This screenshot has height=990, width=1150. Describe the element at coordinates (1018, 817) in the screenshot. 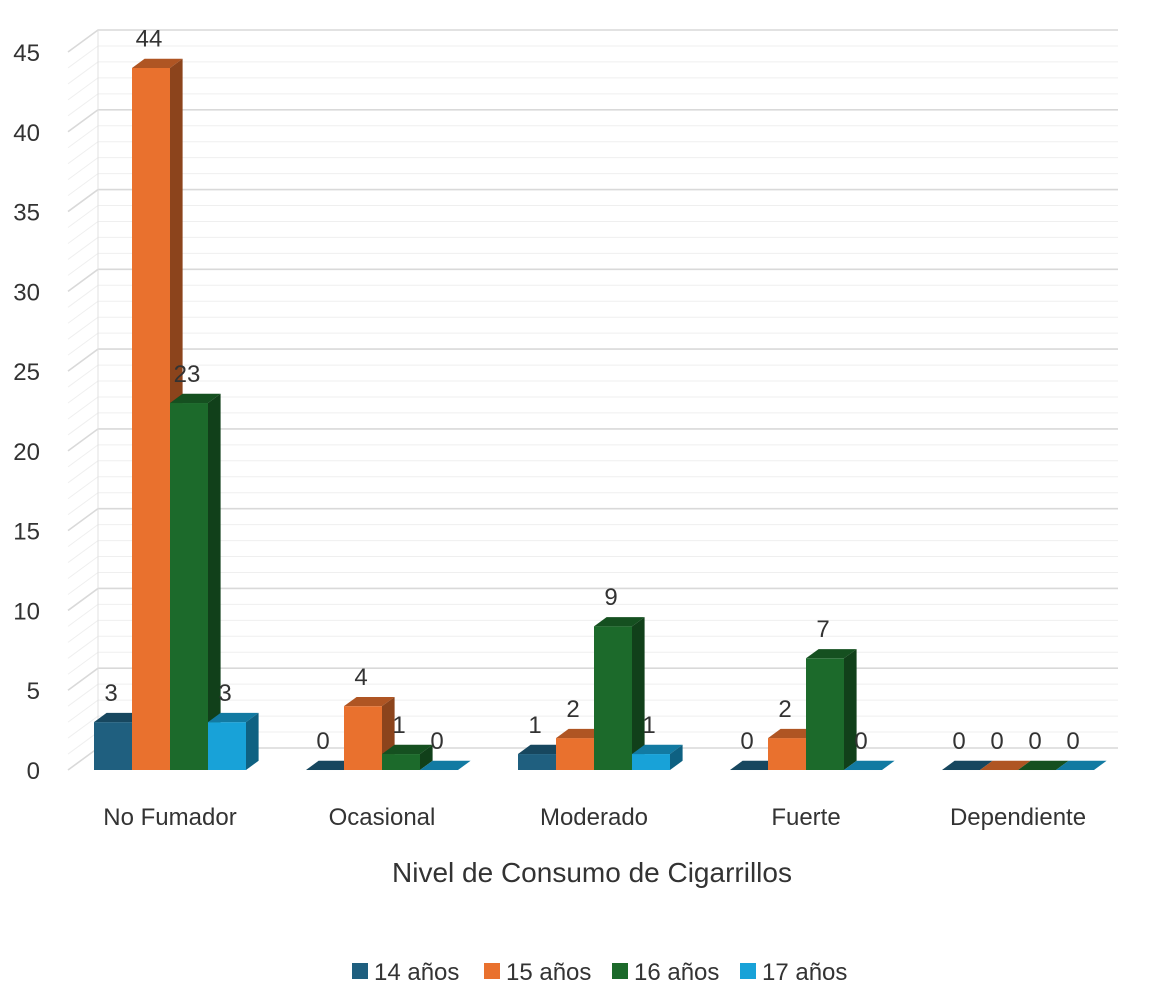

I see `category-label: Dependiente` at that location.